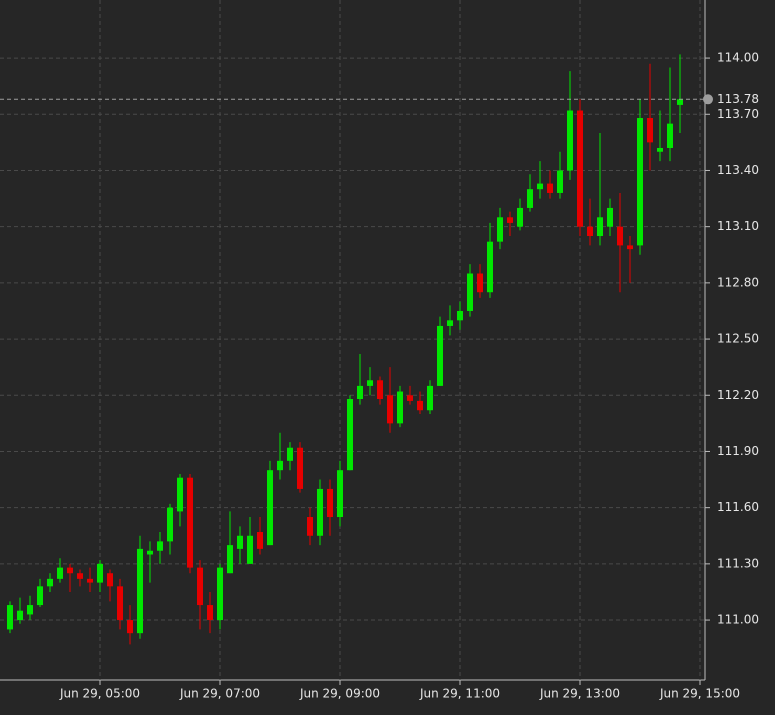 Image resolution: width=775 pixels, height=715 pixels. Describe the element at coordinates (339, 694) in the screenshot. I see `x-tick-label: Jun 29, 09:00` at that location.